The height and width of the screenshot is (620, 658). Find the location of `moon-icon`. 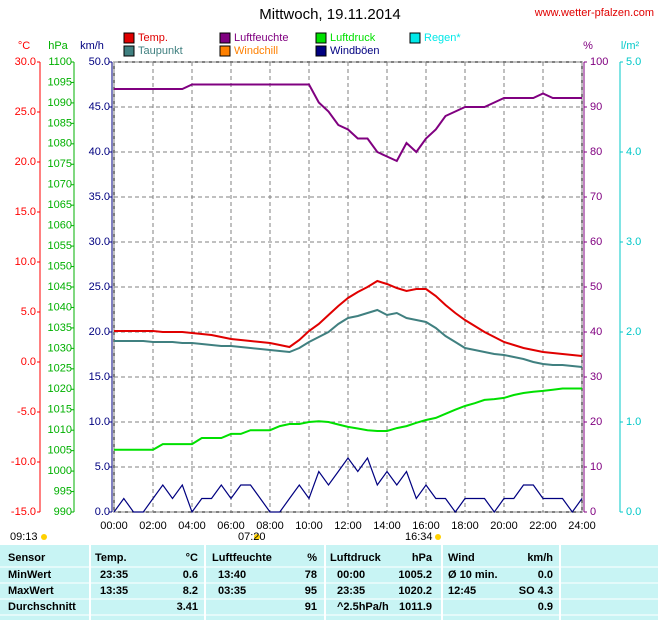

moon-icon is located at coordinates (44, 537).